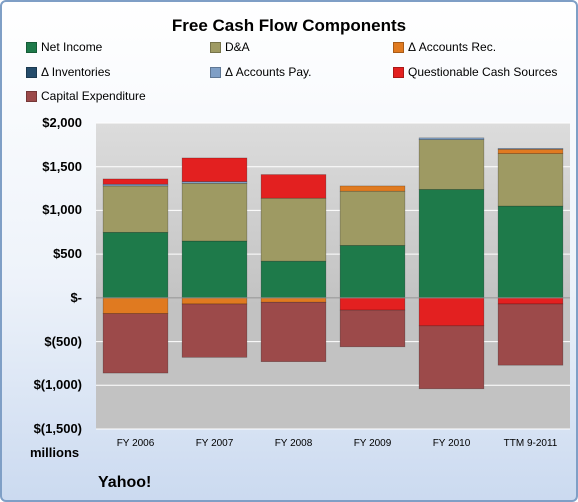  Describe the element at coordinates (76, 297) in the screenshot. I see `y-tick-label: $-` at that location.